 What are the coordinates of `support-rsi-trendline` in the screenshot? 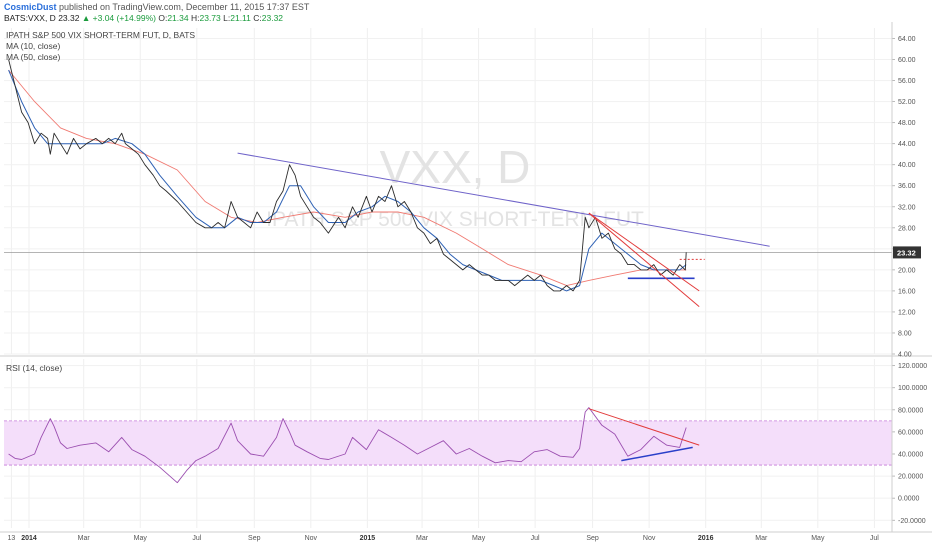 It's located at (657, 454).